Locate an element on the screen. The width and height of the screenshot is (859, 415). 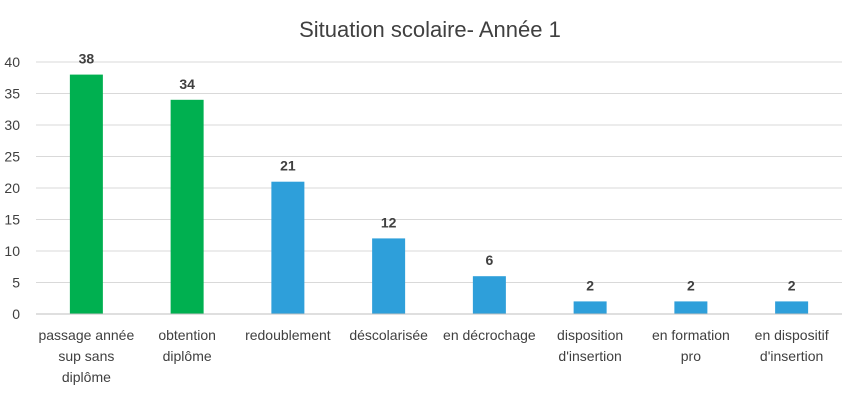
y-tick-label: 35 is located at coordinates (12, 94).